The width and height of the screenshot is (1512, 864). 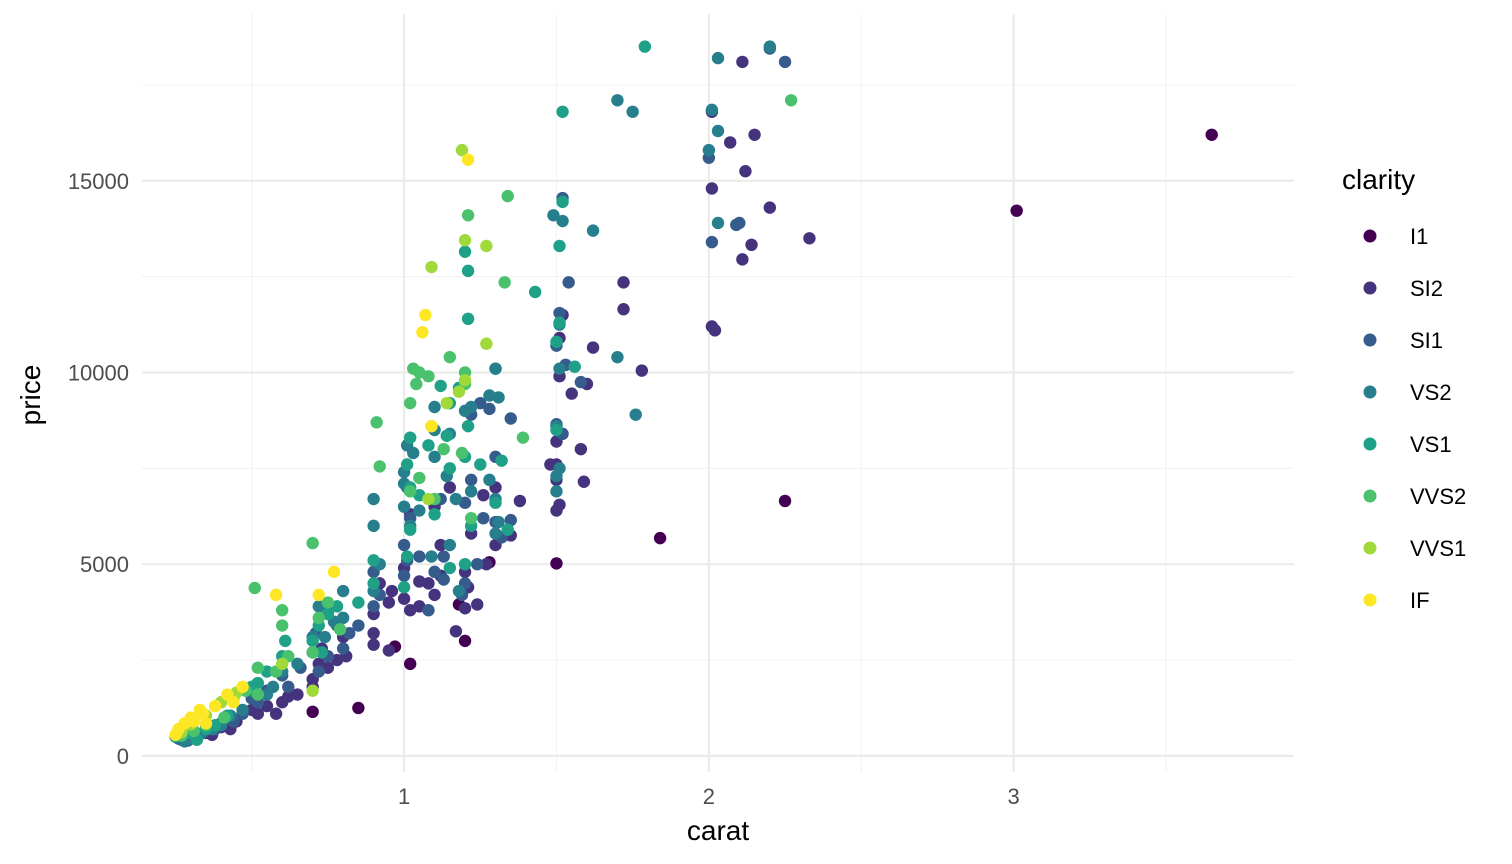 I want to click on legend-label-si1: SI1, so click(x=1426, y=340).